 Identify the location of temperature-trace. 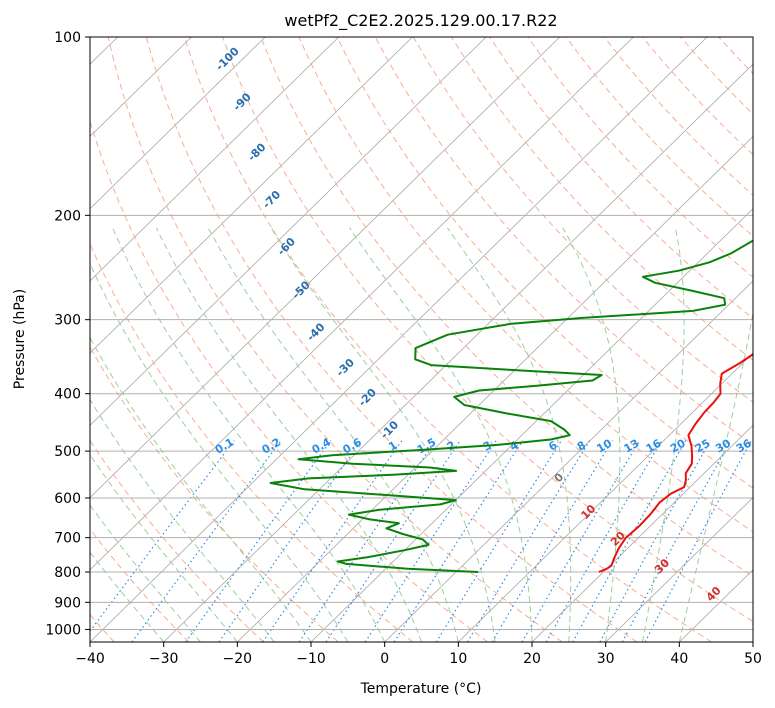
(675, 463).